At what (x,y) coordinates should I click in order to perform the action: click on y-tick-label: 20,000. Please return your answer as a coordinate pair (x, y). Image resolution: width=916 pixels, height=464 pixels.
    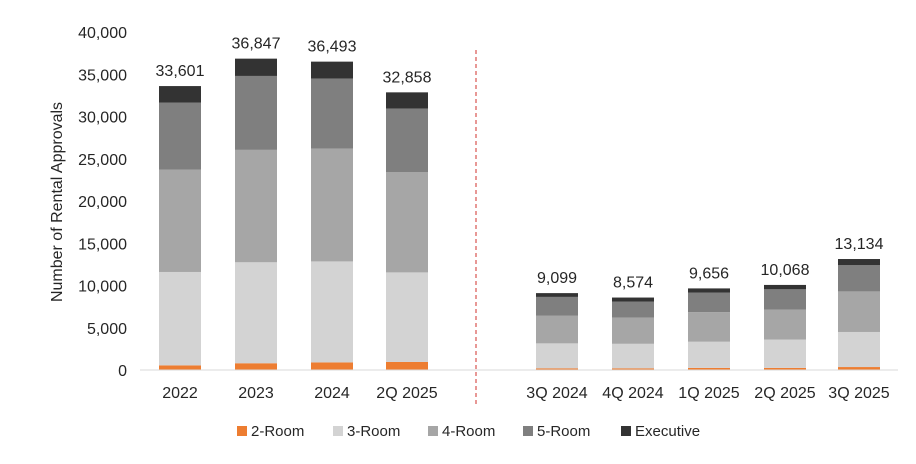
    Looking at the image, I should click on (102, 202).